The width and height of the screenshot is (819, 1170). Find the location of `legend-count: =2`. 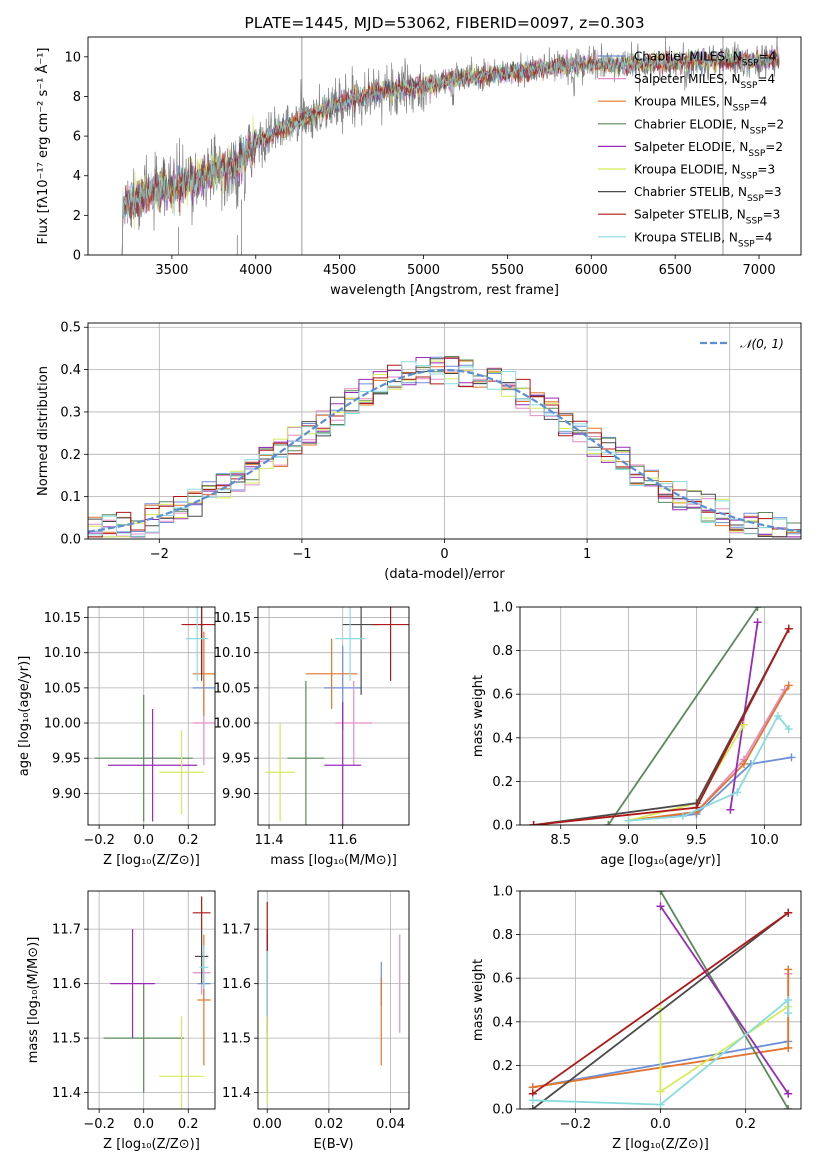

legend-count: =2 is located at coordinates (774, 147).